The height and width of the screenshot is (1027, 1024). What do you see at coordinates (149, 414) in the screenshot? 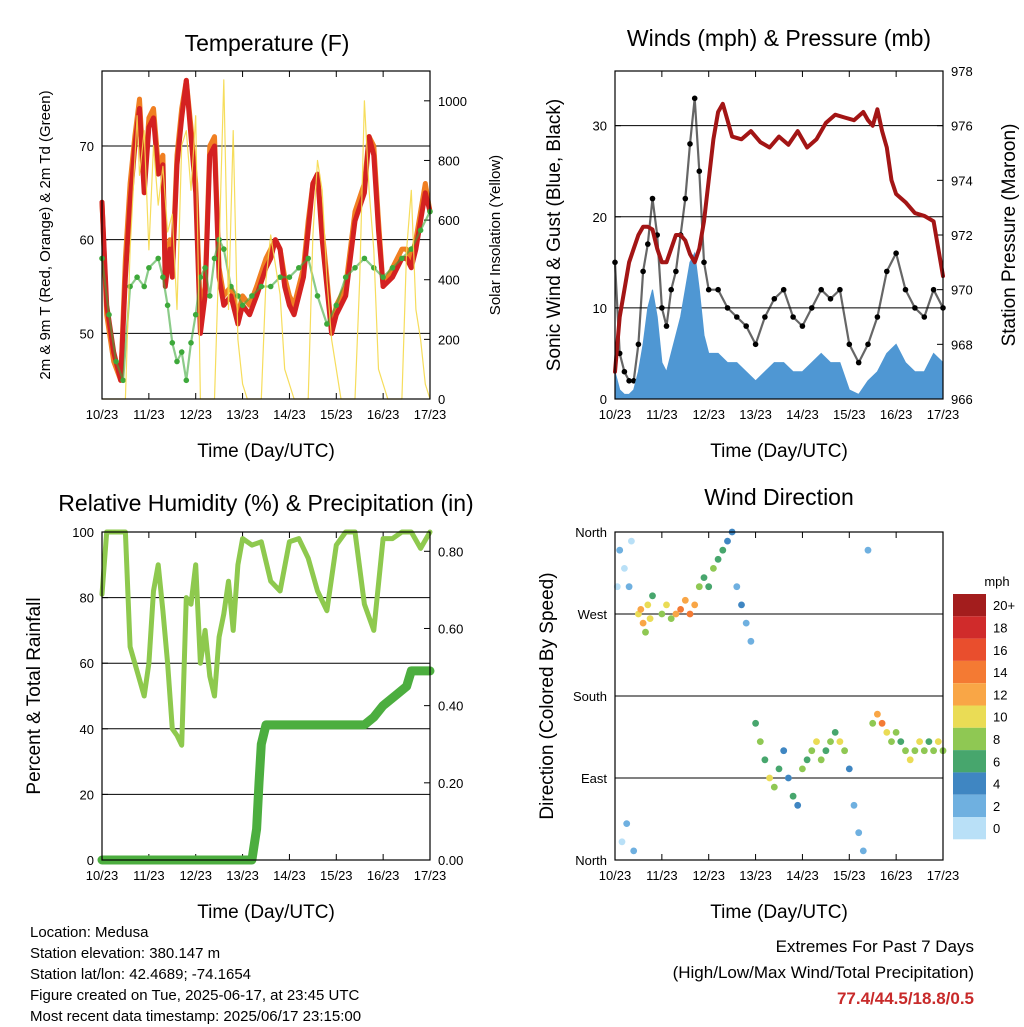
I see `x-tick-label: 11/23` at bounding box center [149, 414].